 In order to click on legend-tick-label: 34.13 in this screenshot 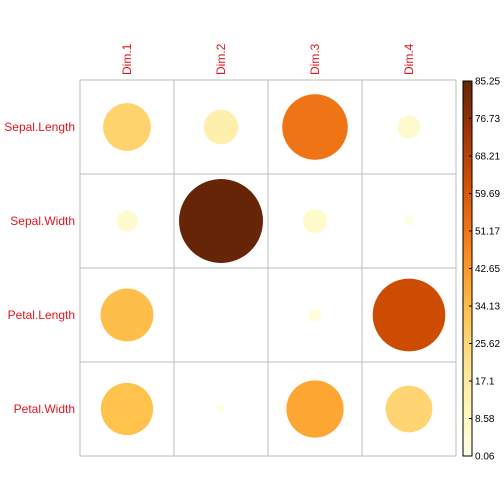, I will do `click(487, 307)`.